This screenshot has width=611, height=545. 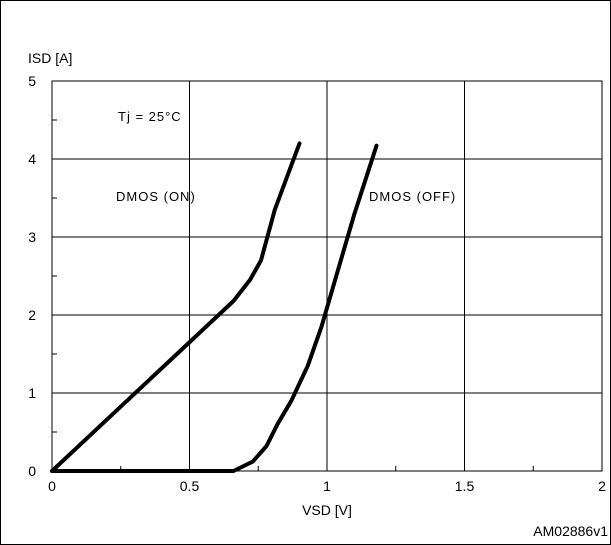 I want to click on x-axis-label: VSD [V], so click(x=327, y=510).